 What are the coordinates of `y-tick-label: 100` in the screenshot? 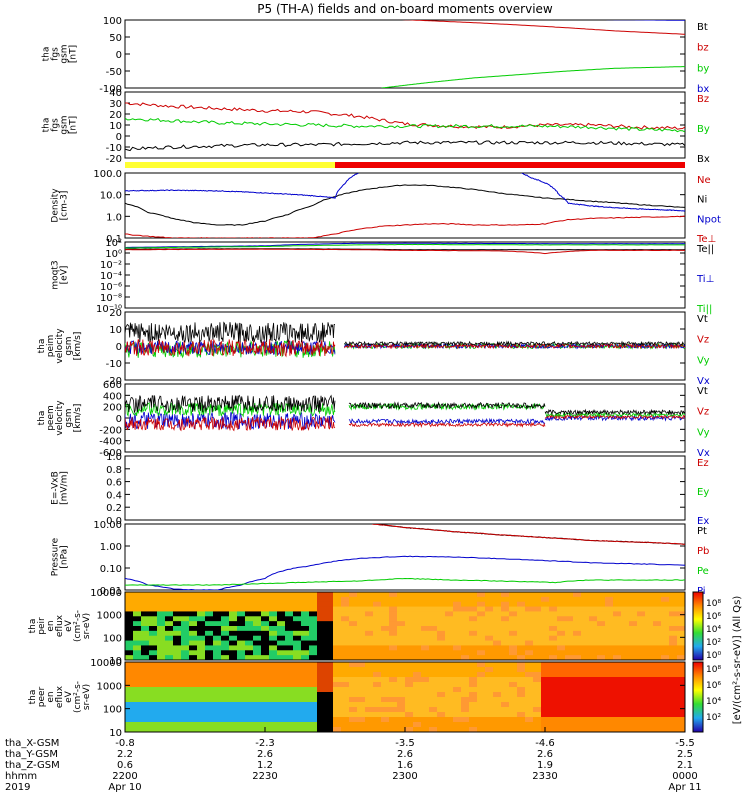 It's located at (112, 638).